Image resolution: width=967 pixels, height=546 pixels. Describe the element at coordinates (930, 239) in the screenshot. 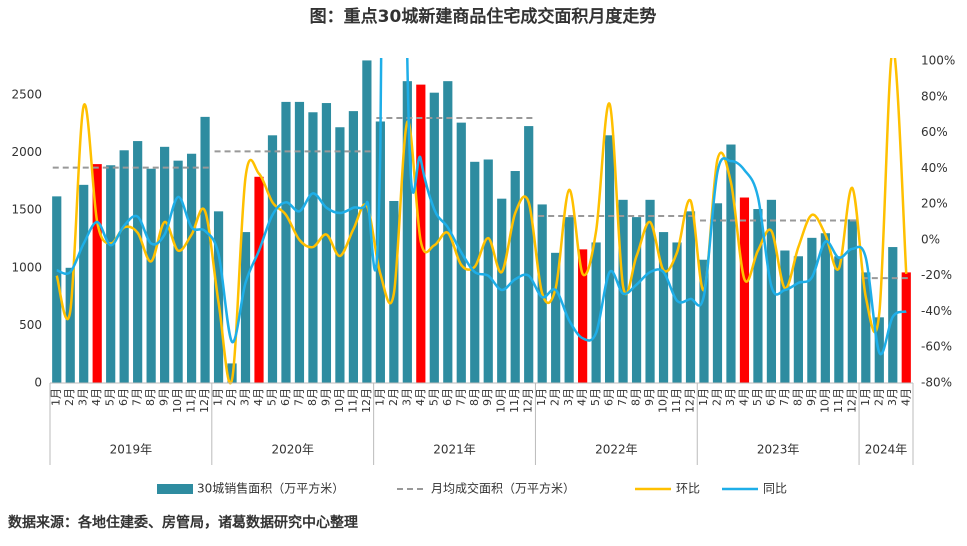

I see `y2-tick-label: 0%` at that location.